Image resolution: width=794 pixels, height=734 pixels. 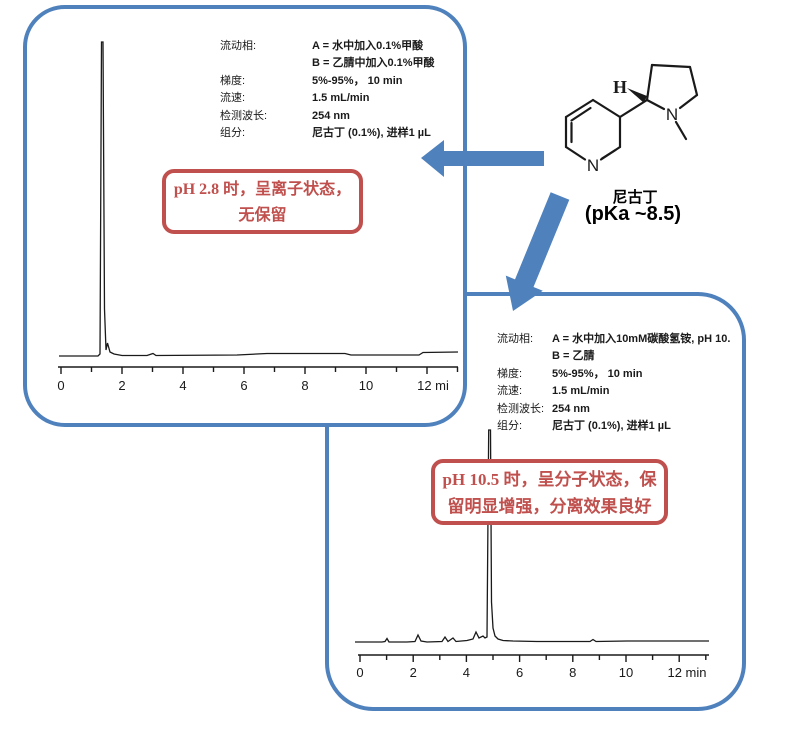 I want to click on molecule-pka: (pKa ~8.5), so click(x=633, y=214).